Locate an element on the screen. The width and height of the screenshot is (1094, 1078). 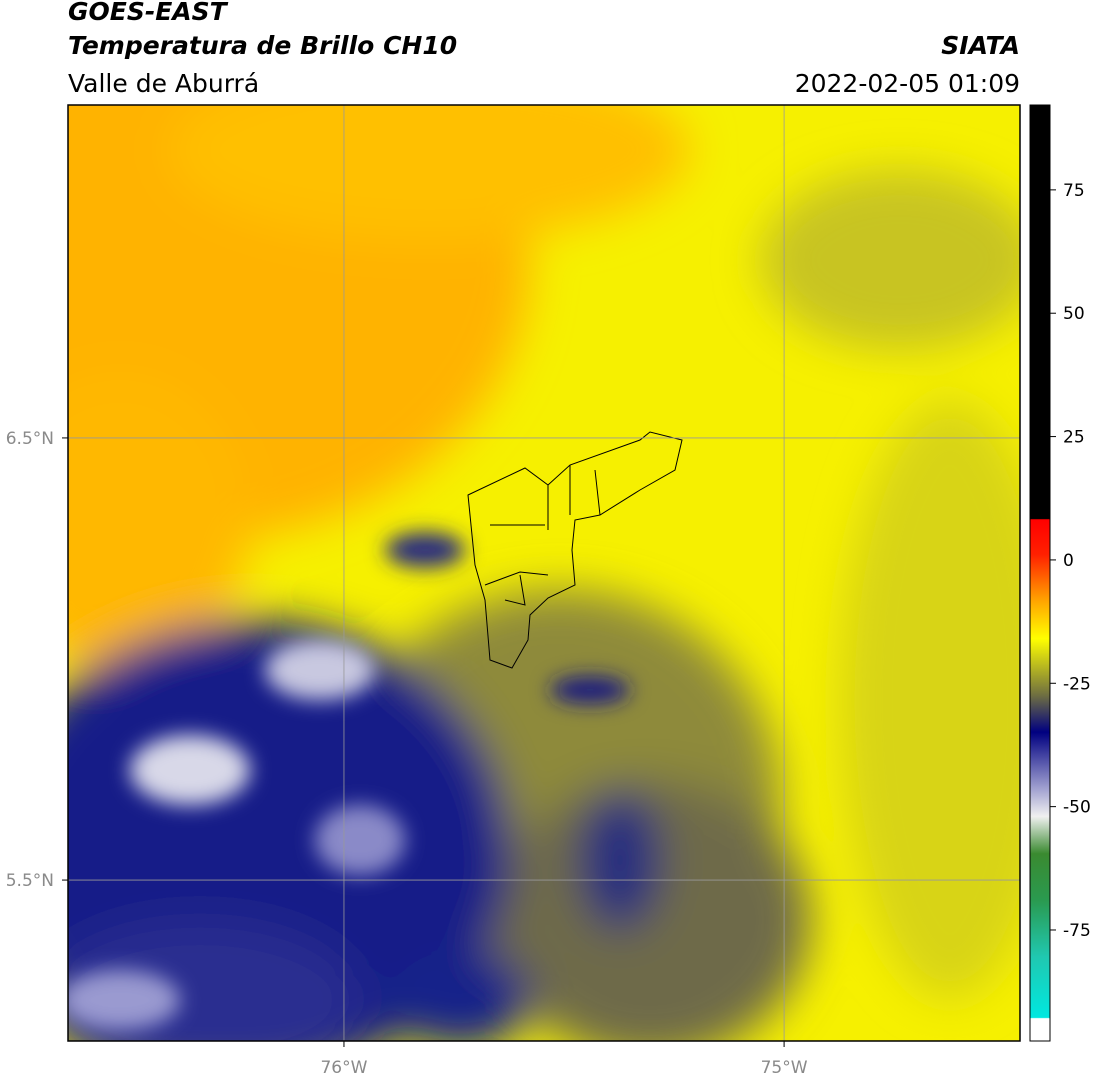
valley-outline is located at coordinates (575, 550).